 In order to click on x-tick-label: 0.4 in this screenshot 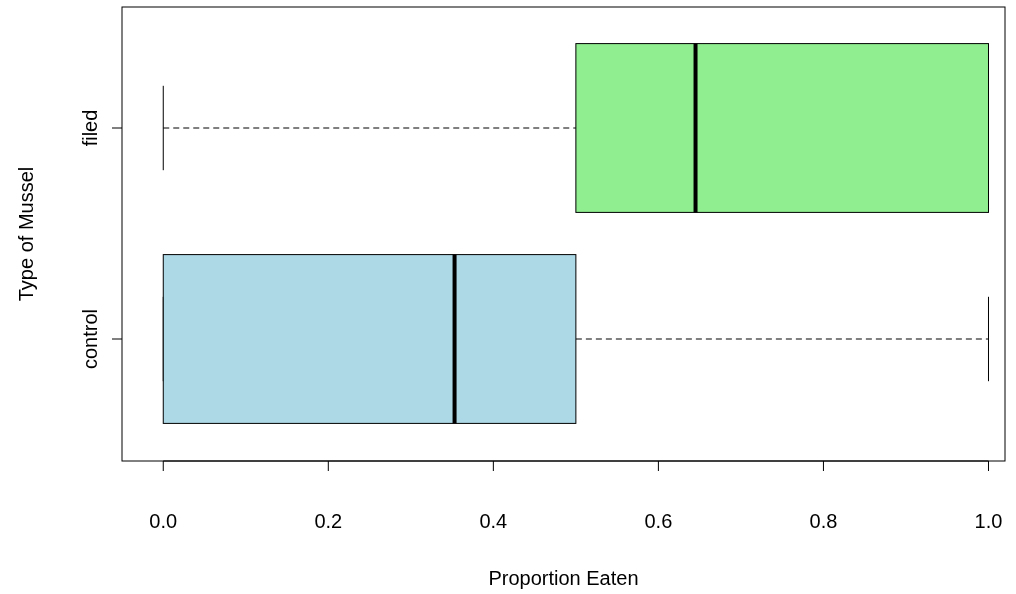, I will do `click(493, 521)`.